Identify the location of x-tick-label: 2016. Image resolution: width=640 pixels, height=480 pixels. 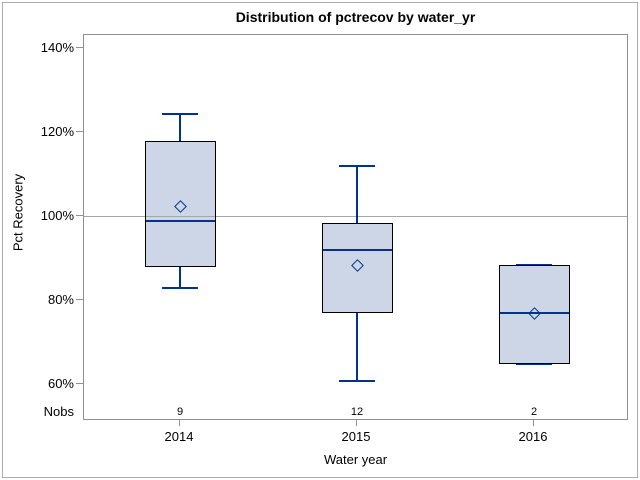
(533, 436).